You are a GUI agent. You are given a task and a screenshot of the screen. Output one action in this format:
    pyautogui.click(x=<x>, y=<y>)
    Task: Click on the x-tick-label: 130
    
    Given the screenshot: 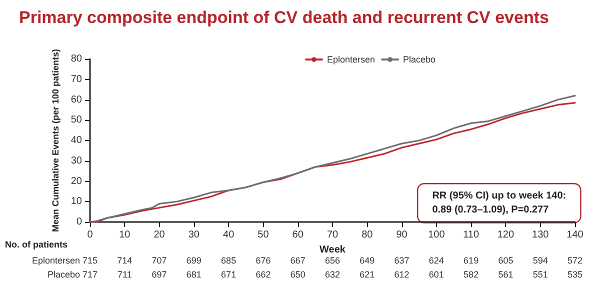 What is the action you would take?
    pyautogui.click(x=541, y=235)
    